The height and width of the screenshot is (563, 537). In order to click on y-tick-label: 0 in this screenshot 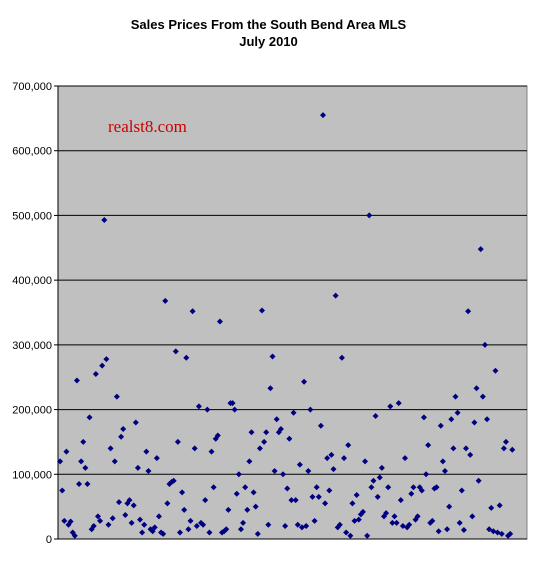, I will do `click(49, 540)`.